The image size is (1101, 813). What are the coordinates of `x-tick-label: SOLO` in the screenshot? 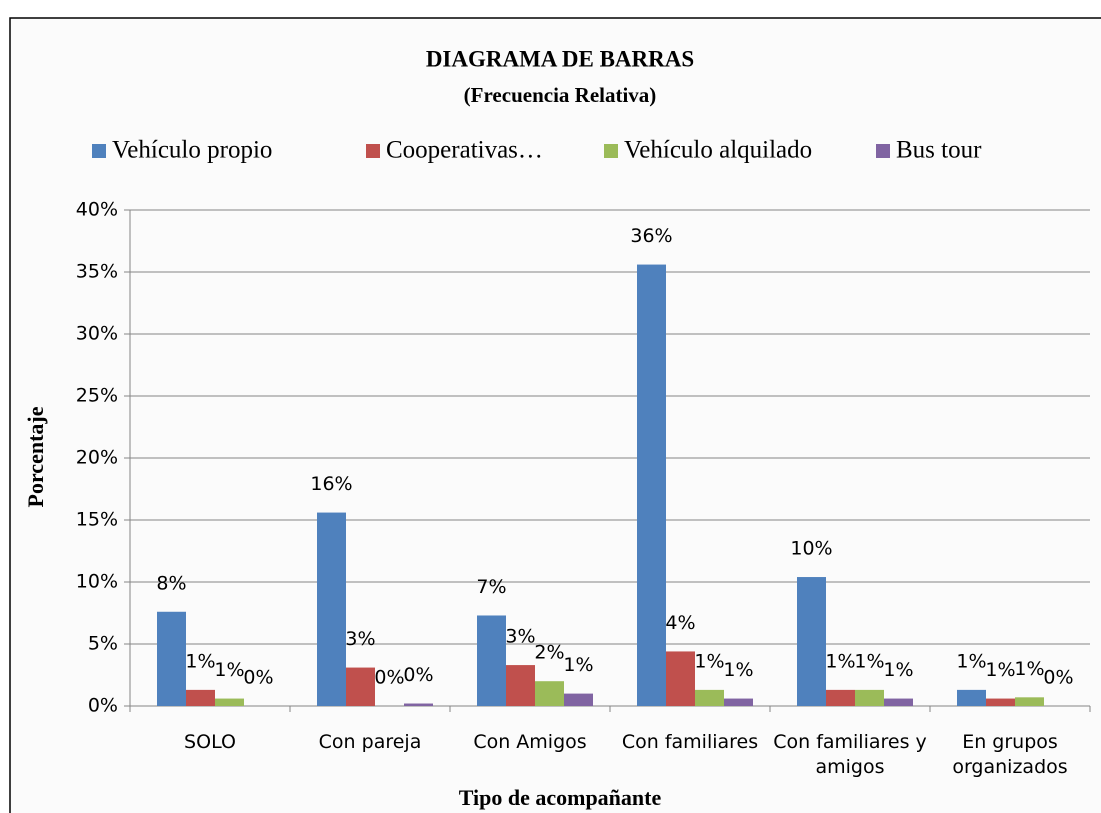 It's located at (210, 742).